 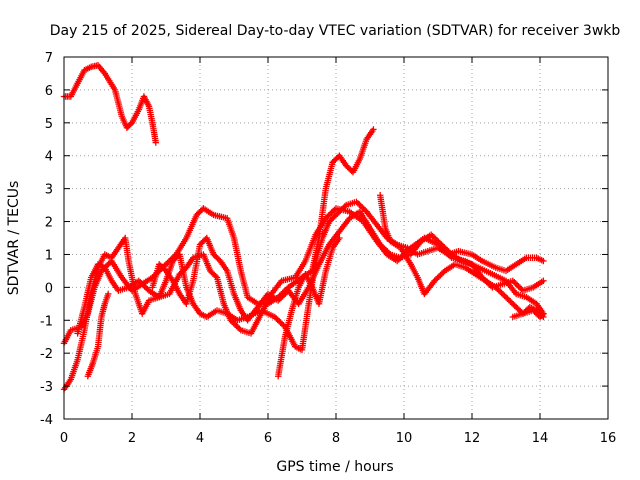 What do you see at coordinates (608, 438) in the screenshot?
I see `x-tick-label: 16` at bounding box center [608, 438].